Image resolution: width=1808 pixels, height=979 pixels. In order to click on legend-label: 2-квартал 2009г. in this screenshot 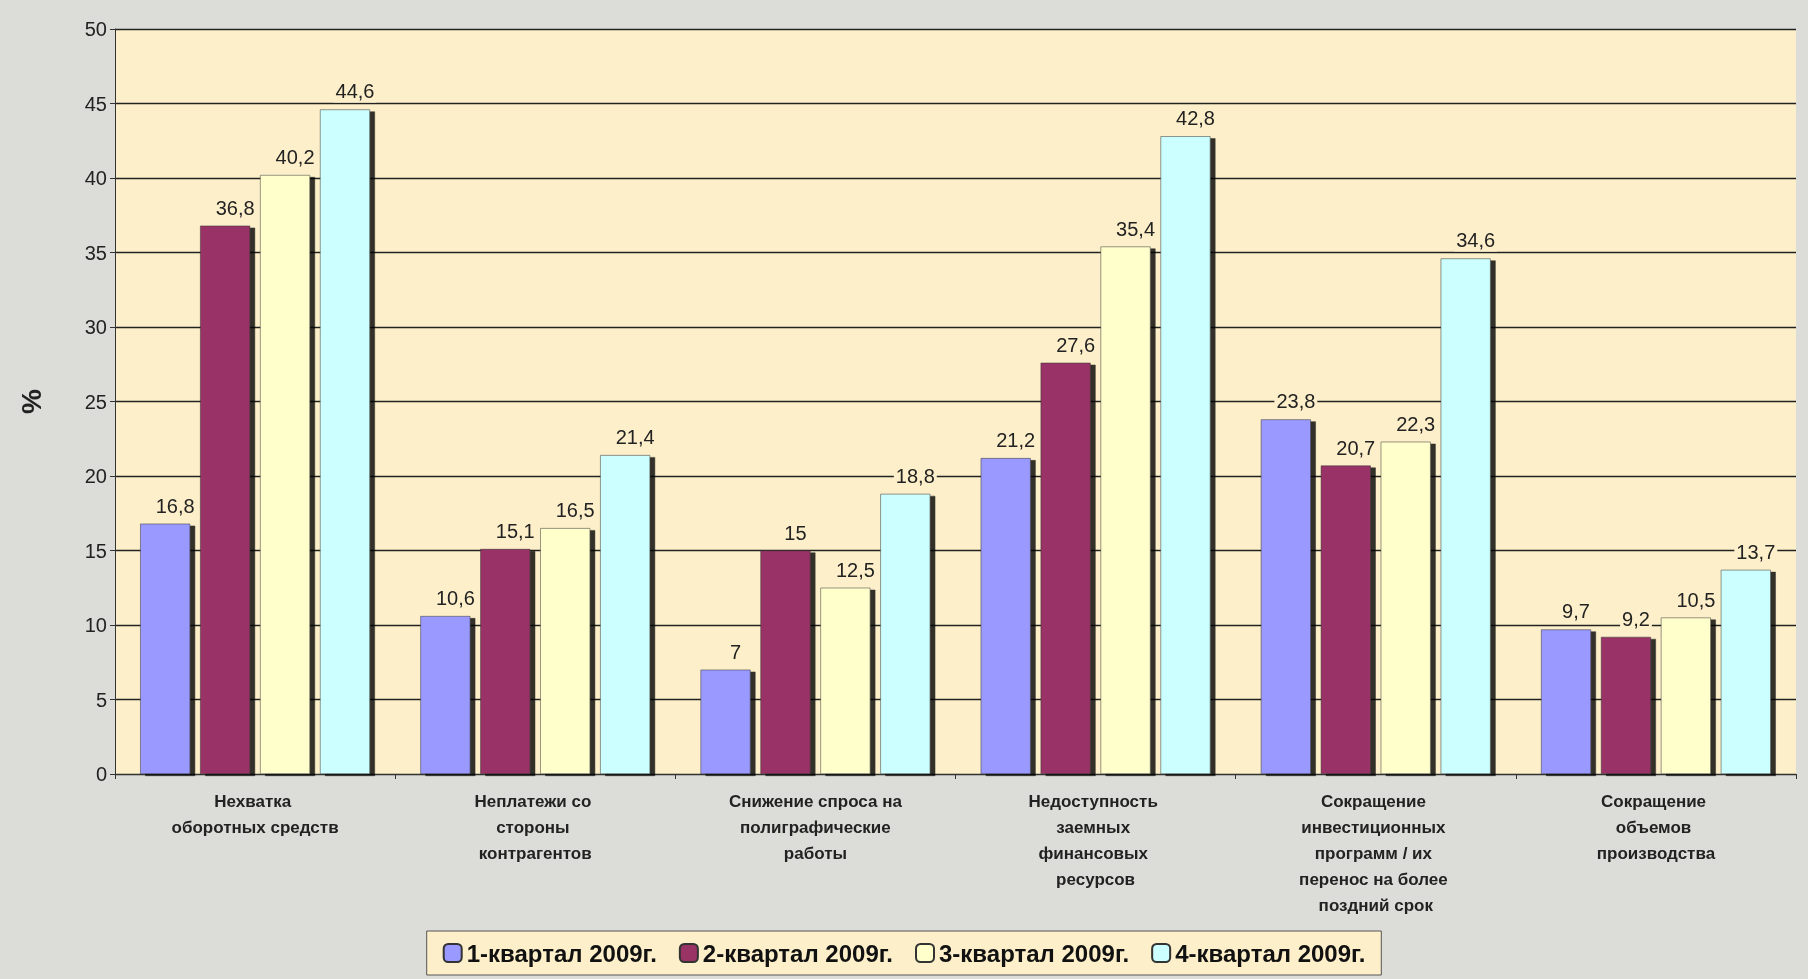, I will do `click(798, 953)`.